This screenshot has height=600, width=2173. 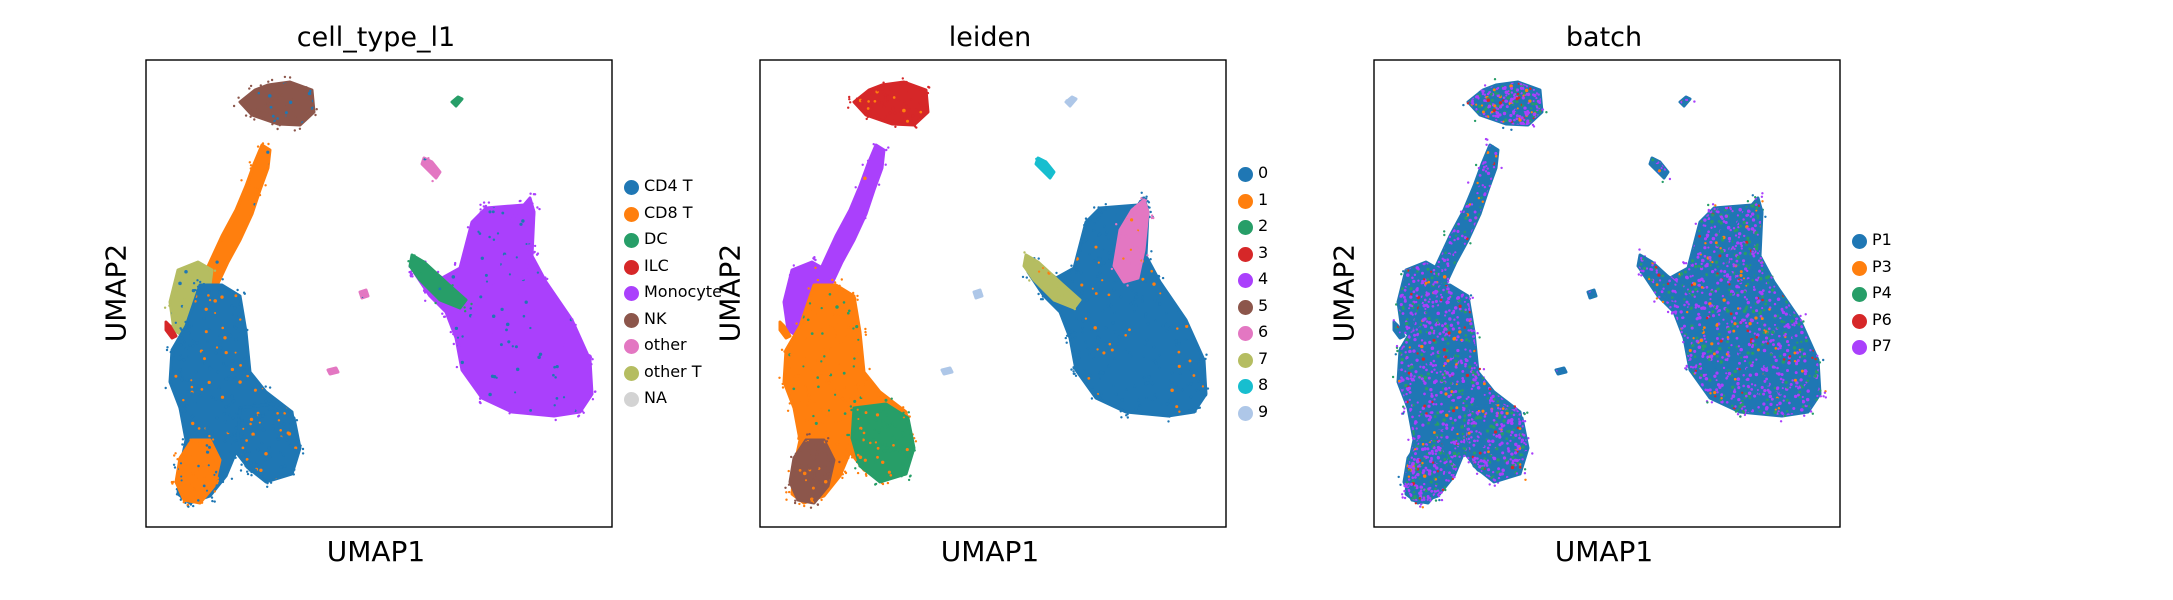 What do you see at coordinates (364, 294) in the screenshot?
I see `island-small-center` at bounding box center [364, 294].